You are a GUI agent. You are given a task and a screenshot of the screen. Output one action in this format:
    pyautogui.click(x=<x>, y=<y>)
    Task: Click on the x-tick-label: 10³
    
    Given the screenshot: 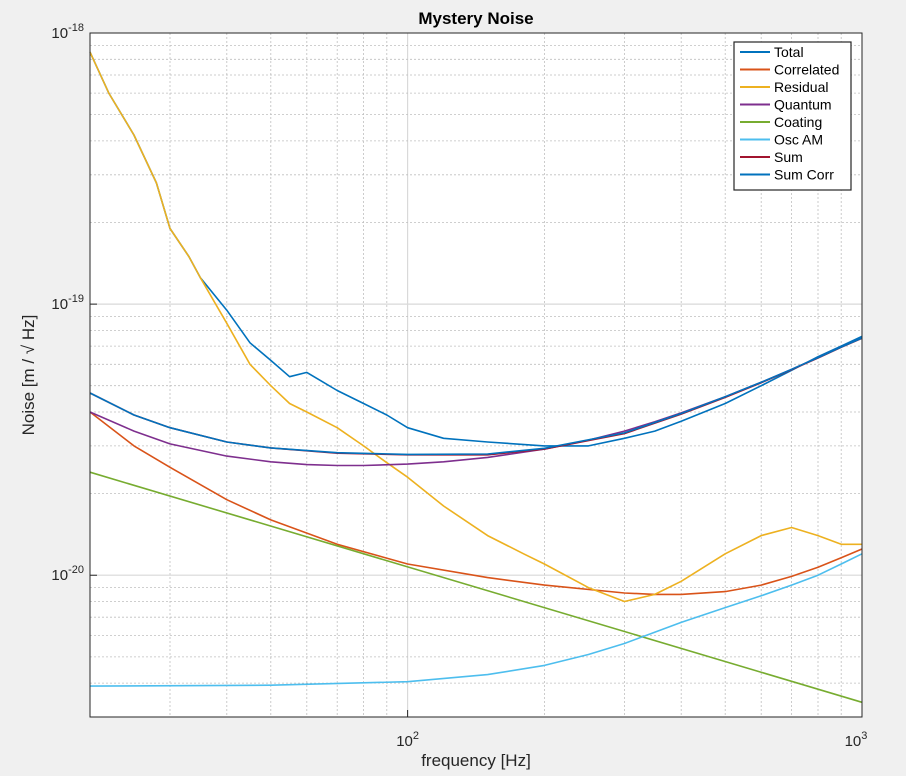 What is the action you would take?
    pyautogui.click(x=856, y=740)
    